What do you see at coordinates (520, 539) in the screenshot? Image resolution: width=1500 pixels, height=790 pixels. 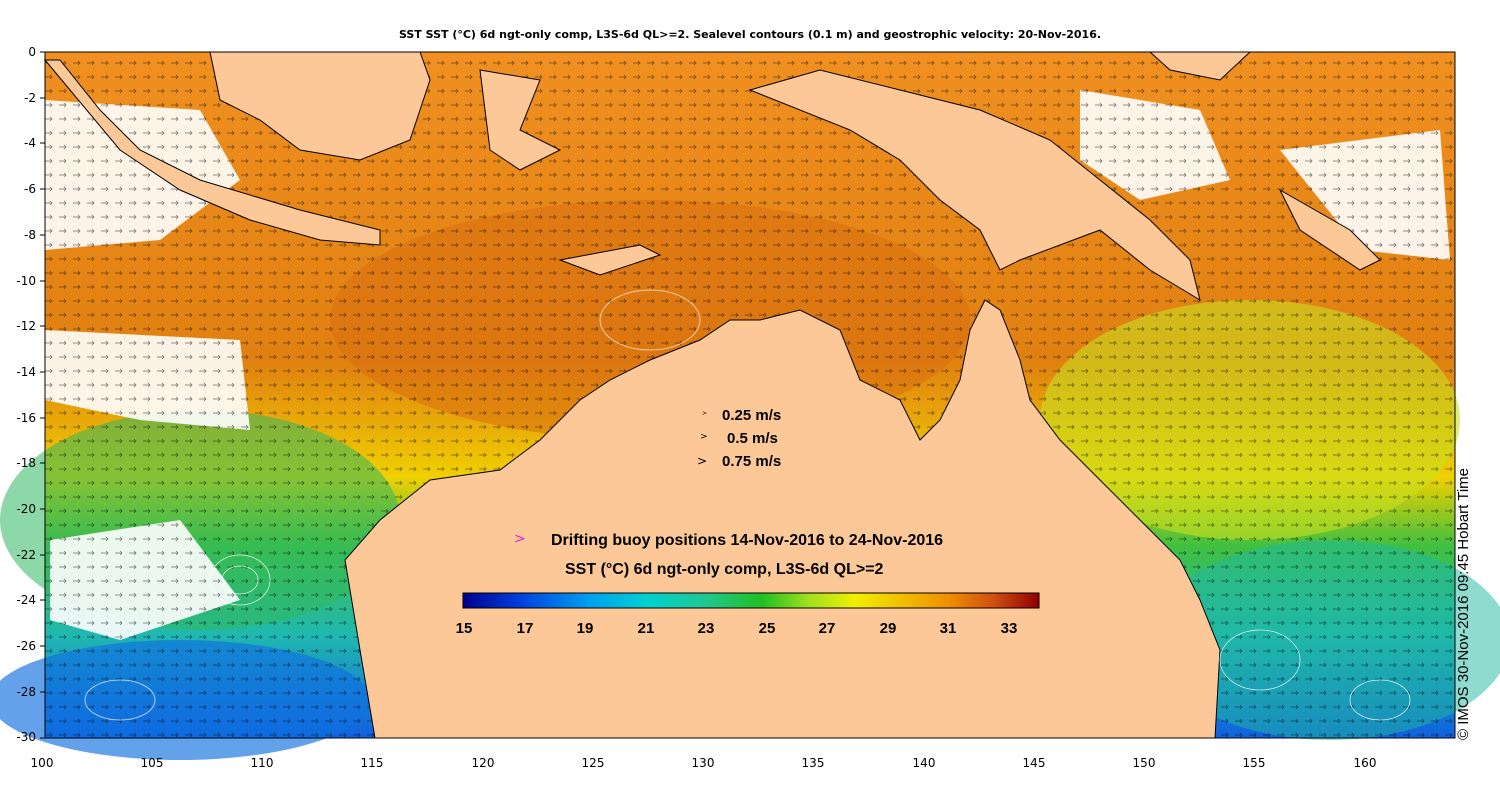 I see `buoy-marker-icon: >` at bounding box center [520, 539].